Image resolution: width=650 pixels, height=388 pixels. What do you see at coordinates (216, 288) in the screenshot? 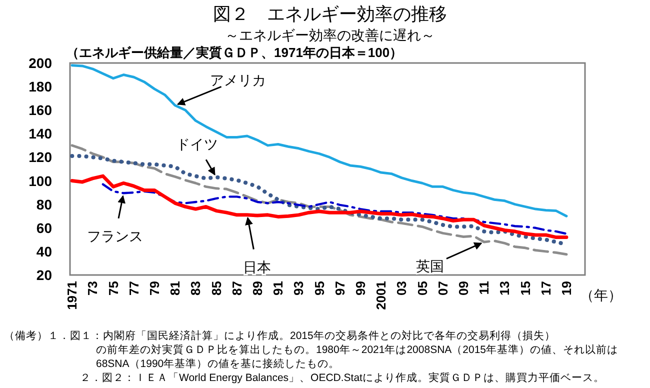
I see `x-tick-label: 85` at bounding box center [216, 288].